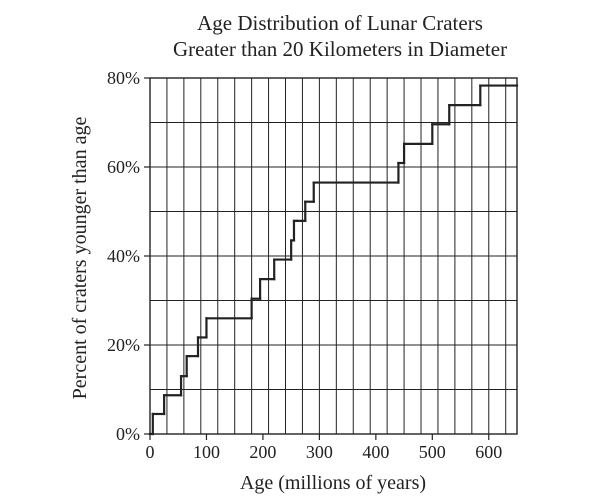 The width and height of the screenshot is (589, 499). I want to click on x-tick-label: 200, so click(262, 452).